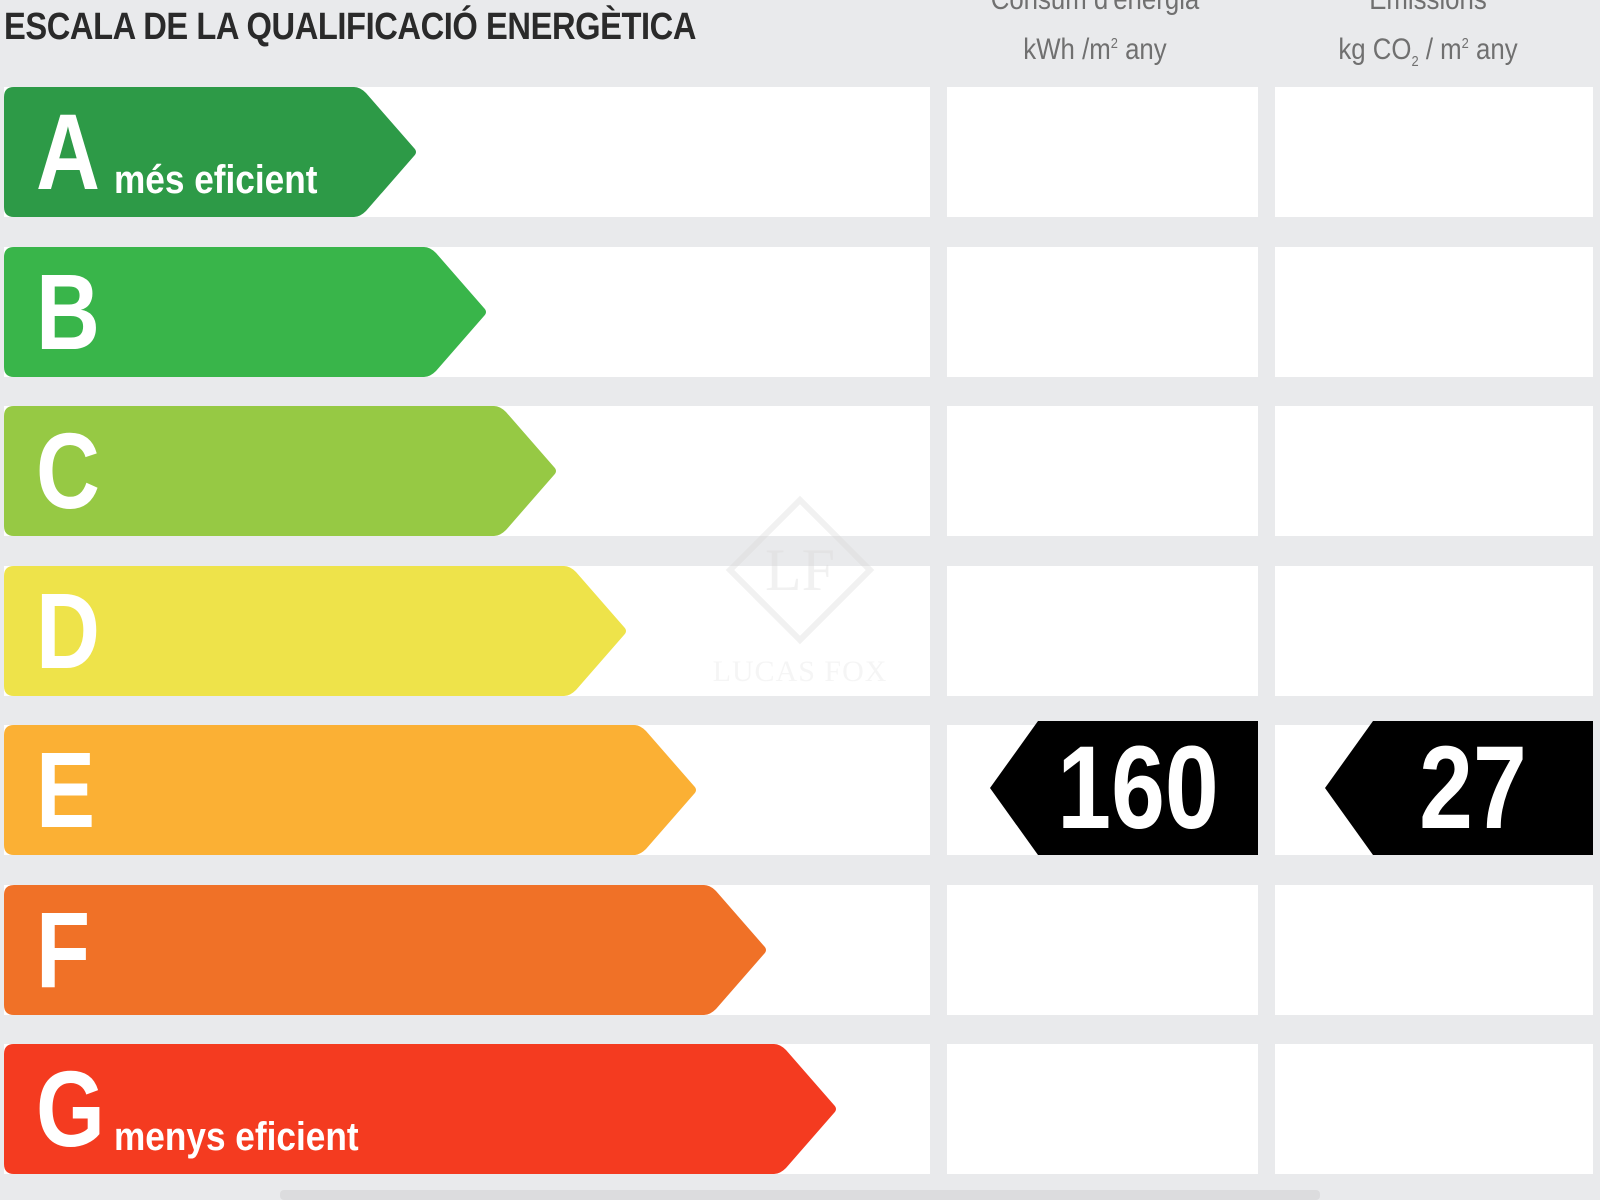 This screenshot has width=1600, height=1200. I want to click on emissions-column-header: Emissions kg CO2 / m2 any, so click(1428, 42).